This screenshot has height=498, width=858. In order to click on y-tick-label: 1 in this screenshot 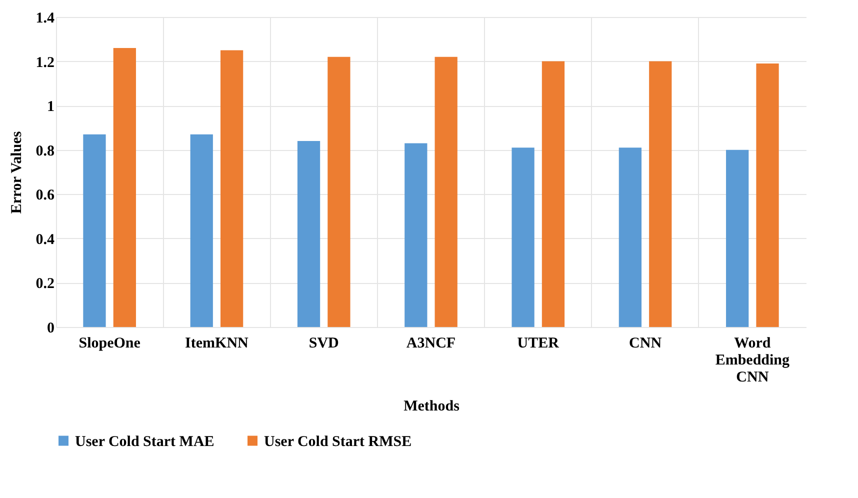, I will do `click(50, 107)`.